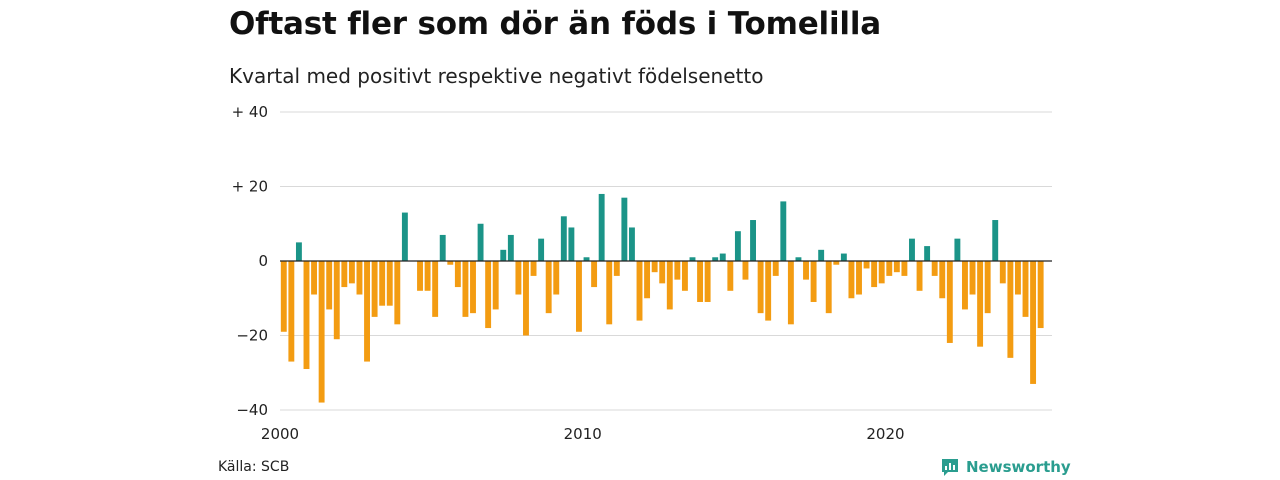 Image resolution: width=1280 pixels, height=480 pixels. I want to click on brand-name: Newsworthy, so click(1018, 467).